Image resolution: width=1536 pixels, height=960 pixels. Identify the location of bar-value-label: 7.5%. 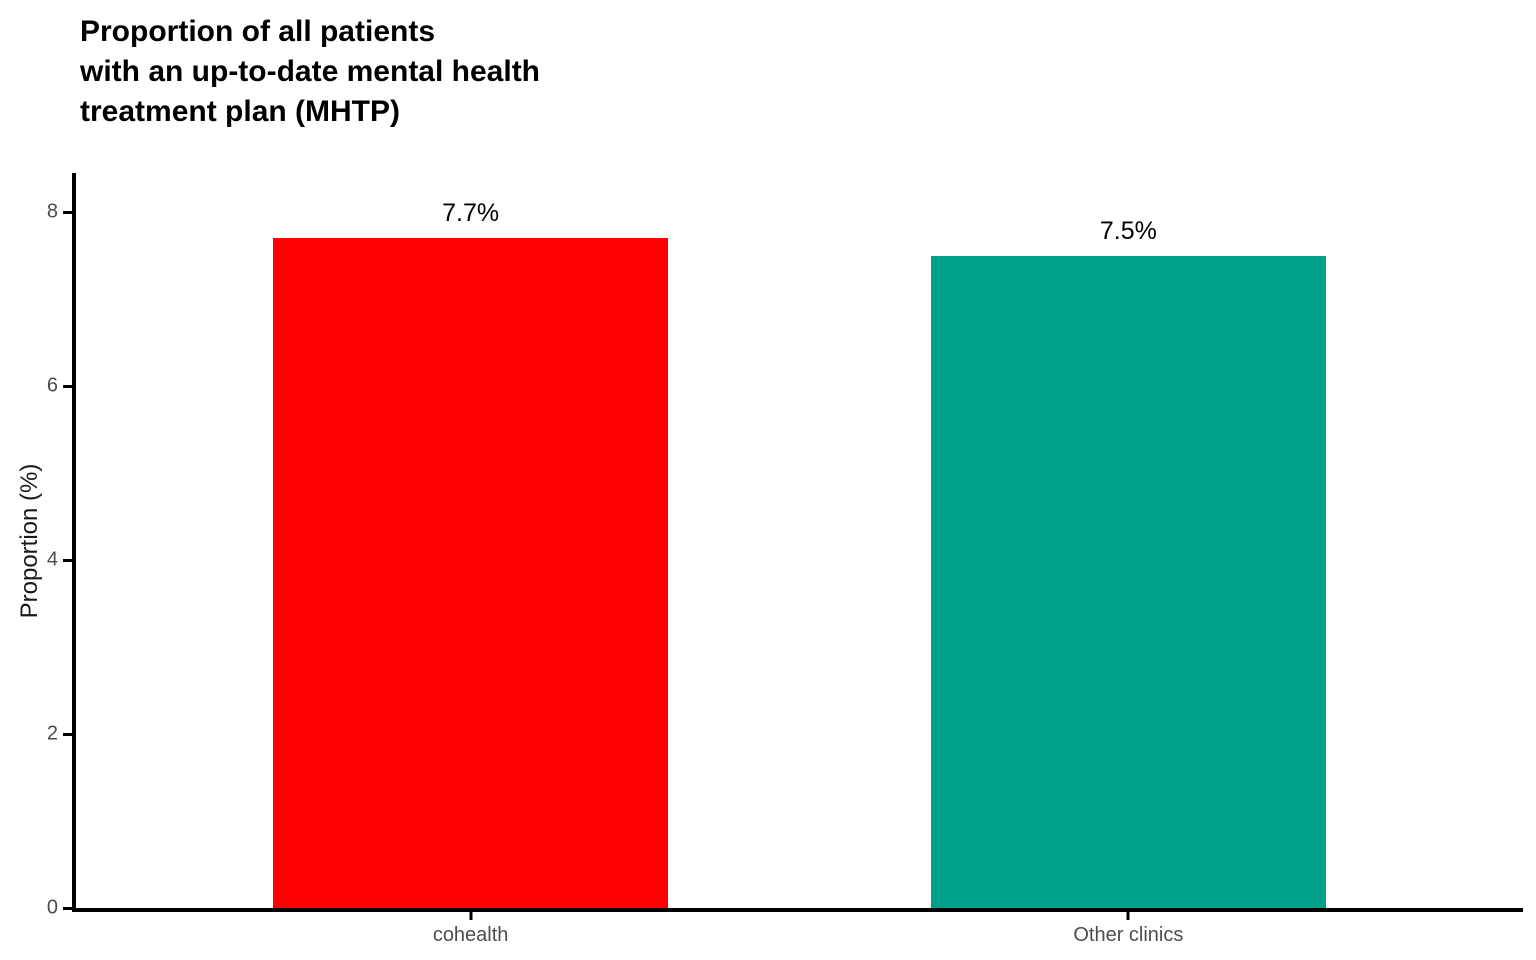
(1128, 230).